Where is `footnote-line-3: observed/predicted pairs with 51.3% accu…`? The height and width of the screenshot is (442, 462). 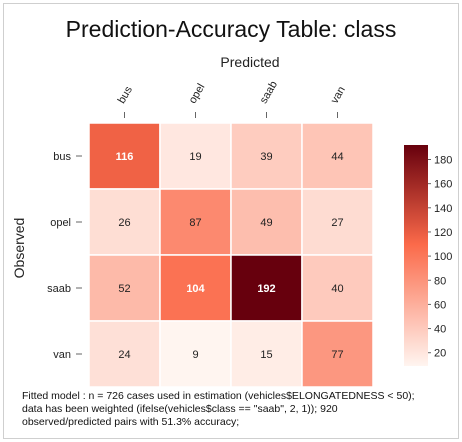
footnote-line-3: observed/predicted pairs with 51.3% accu… is located at coordinates (131, 422).